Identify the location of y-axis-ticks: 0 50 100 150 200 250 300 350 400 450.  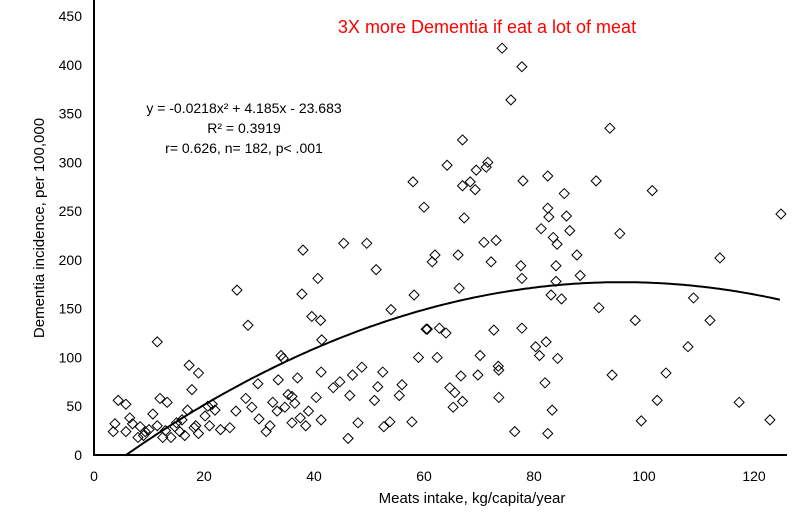
(71, 235).